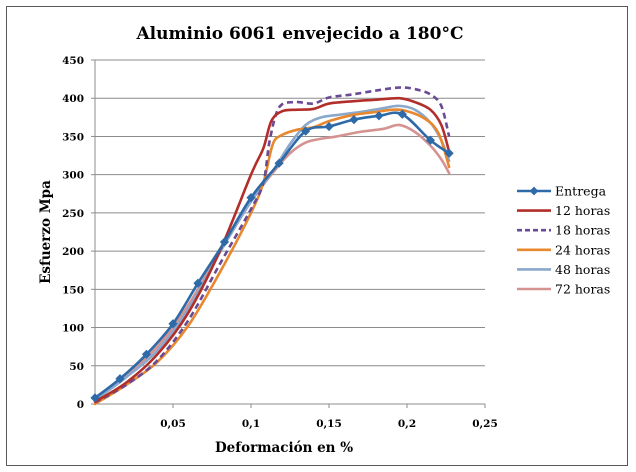 Image resolution: width=636 pixels, height=472 pixels. Describe the element at coordinates (581, 191) in the screenshot. I see `legend-label-0: Entrega` at that location.